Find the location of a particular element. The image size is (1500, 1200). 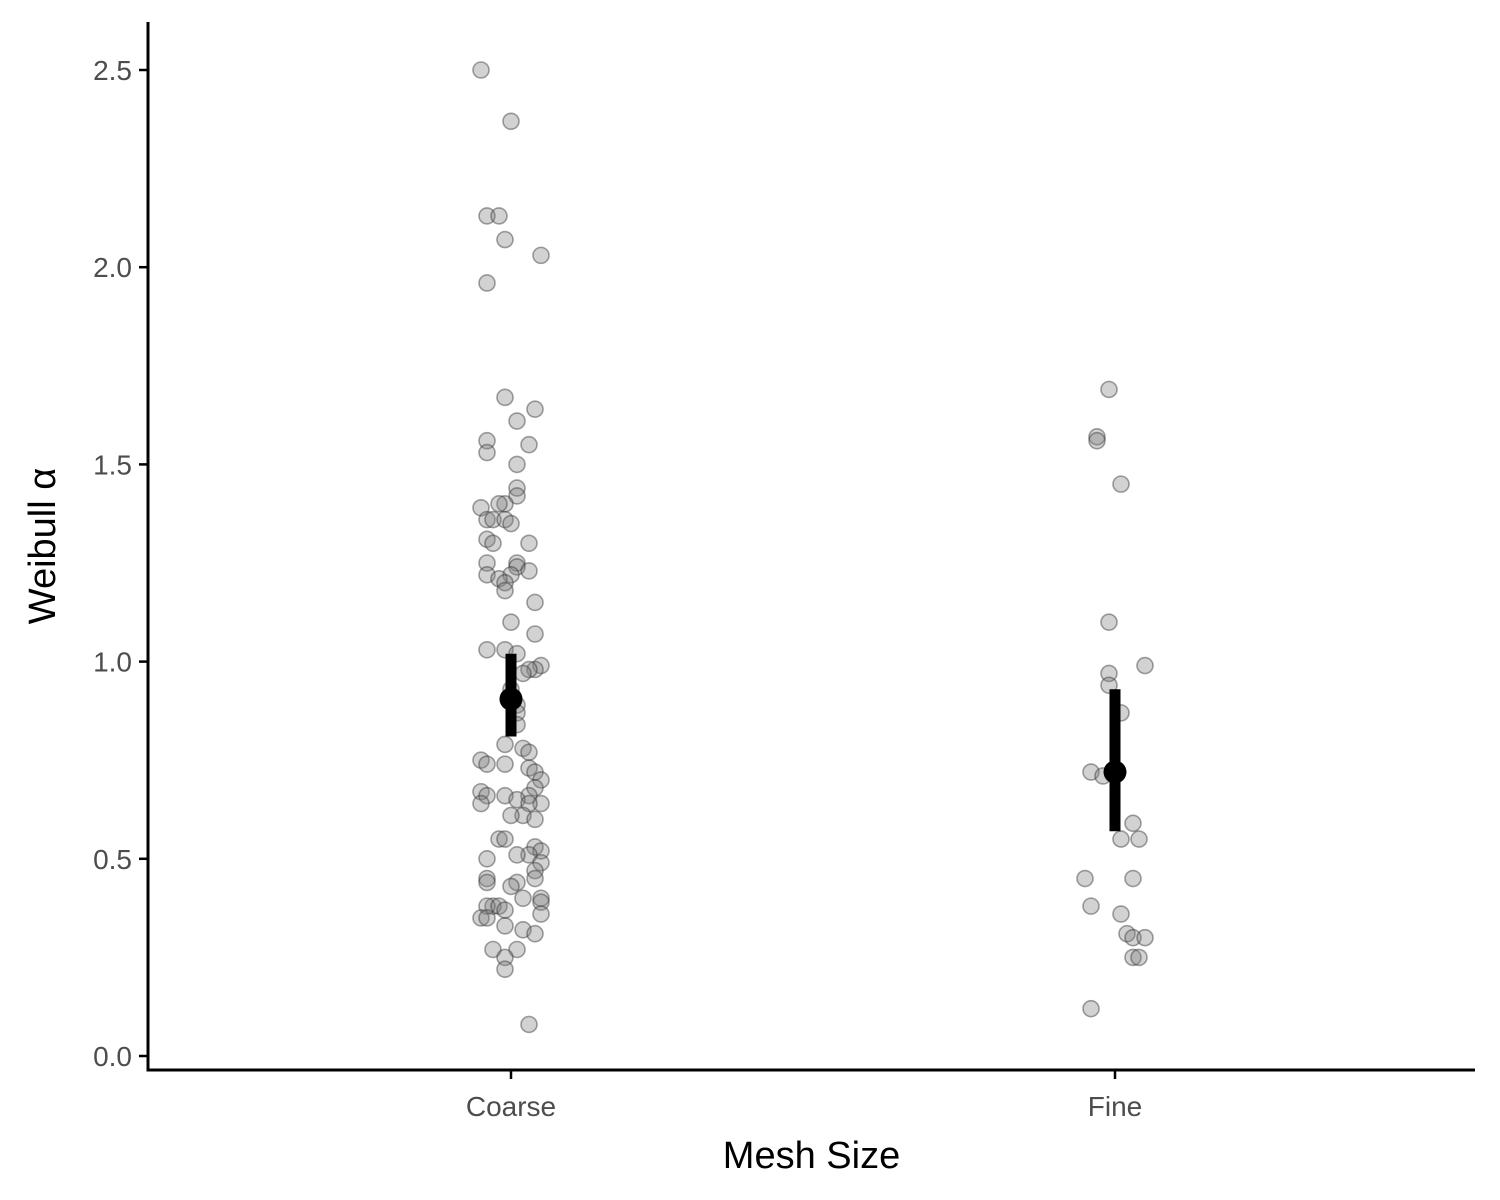

y-tick-label: 1.5 is located at coordinates (112, 464).